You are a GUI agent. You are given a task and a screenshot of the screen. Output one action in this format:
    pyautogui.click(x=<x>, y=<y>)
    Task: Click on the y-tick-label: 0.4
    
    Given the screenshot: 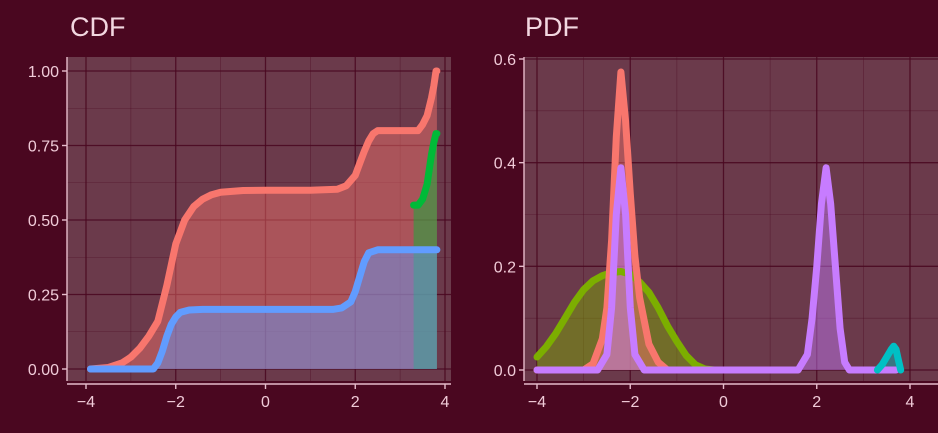 What is the action you would take?
    pyautogui.click(x=505, y=164)
    